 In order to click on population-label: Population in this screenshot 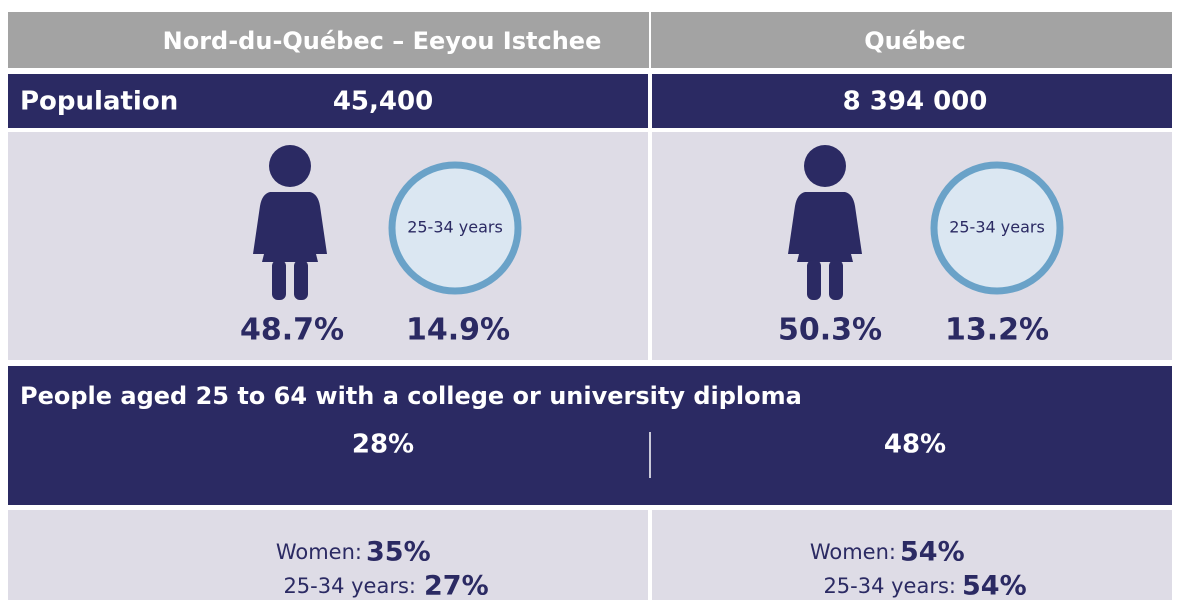, I will do `click(99, 102)`.